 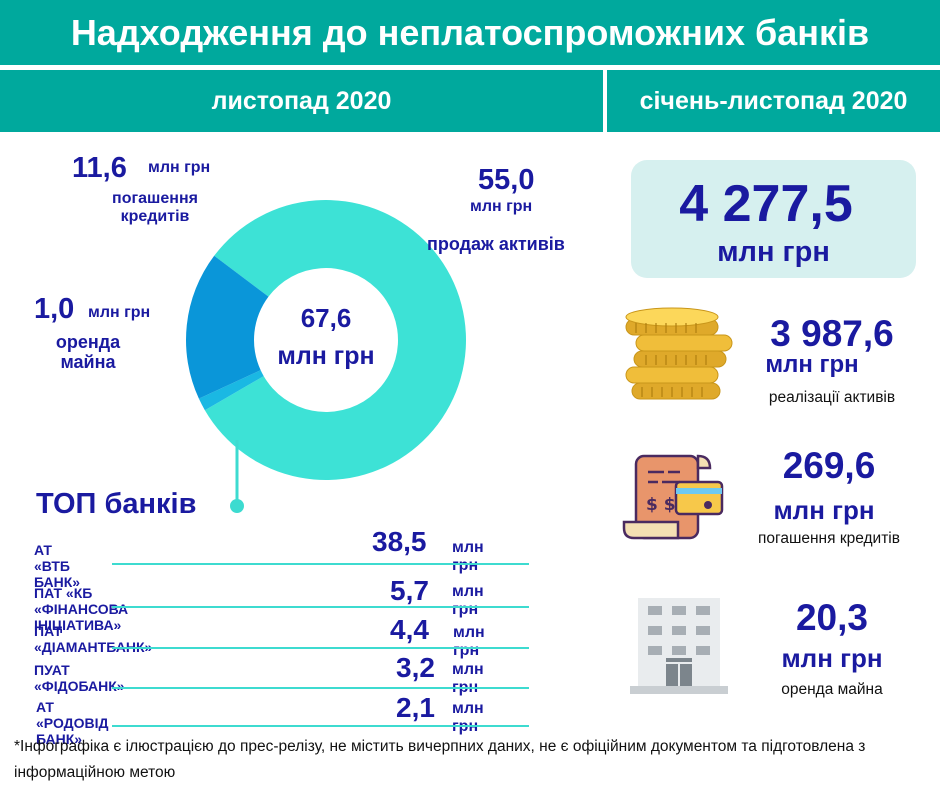 What do you see at coordinates (832, 397) in the screenshot?
I see `assets-desc: реалізації активів` at bounding box center [832, 397].